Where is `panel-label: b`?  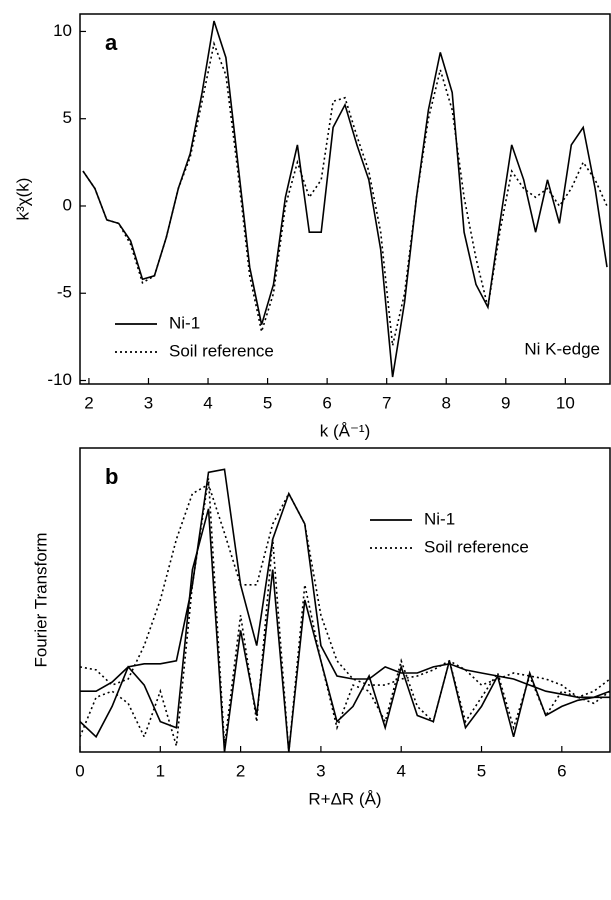 panel-label: b is located at coordinates (111, 476).